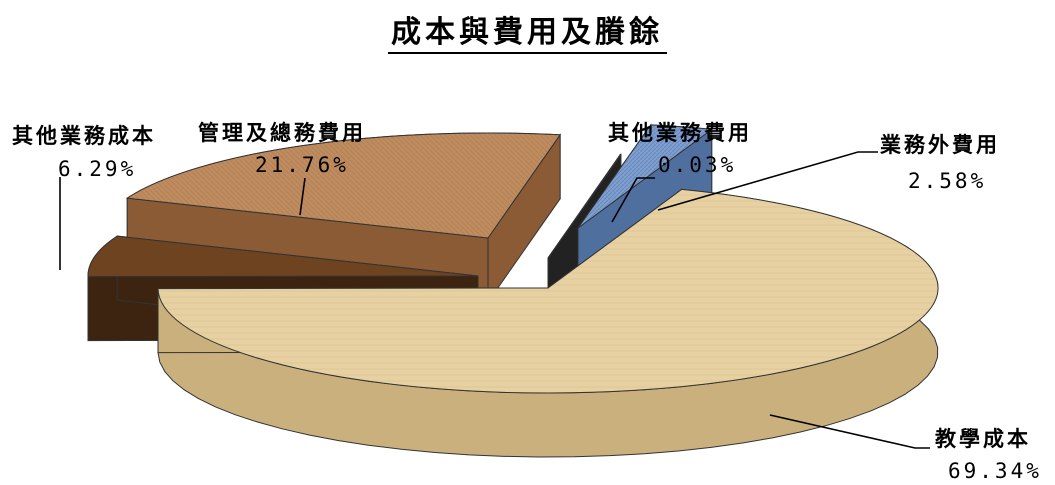 This screenshot has width=1055, height=485. What do you see at coordinates (302, 165) in the screenshot?
I see `slice-value-mgmt: 21.76%` at bounding box center [302, 165].